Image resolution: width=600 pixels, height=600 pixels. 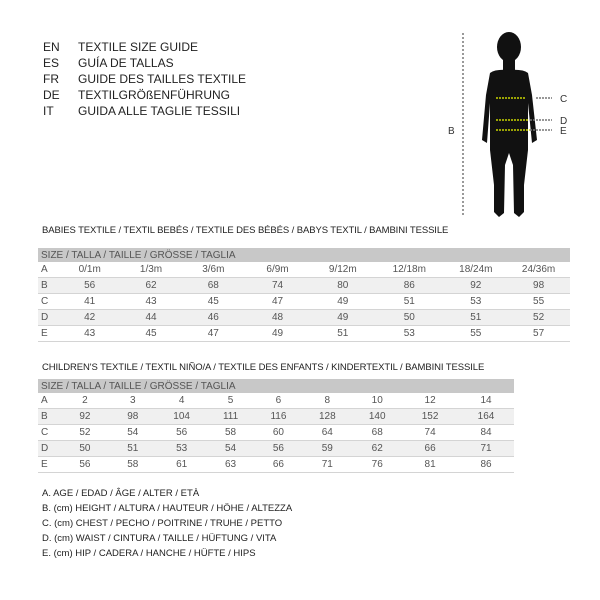 What do you see at coordinates (486, 401) in the screenshot?
I see `table-cell: 14` at bounding box center [486, 401].